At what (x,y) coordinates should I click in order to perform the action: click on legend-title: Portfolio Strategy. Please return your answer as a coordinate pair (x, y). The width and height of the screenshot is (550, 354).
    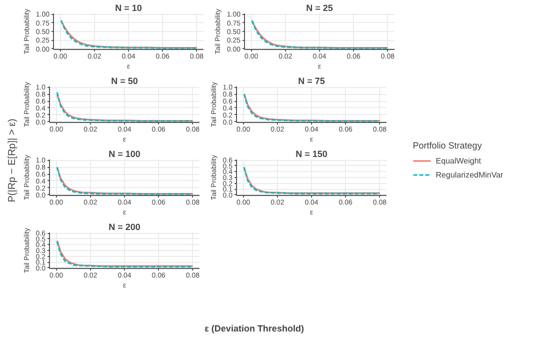
    Looking at the image, I should click on (447, 145).